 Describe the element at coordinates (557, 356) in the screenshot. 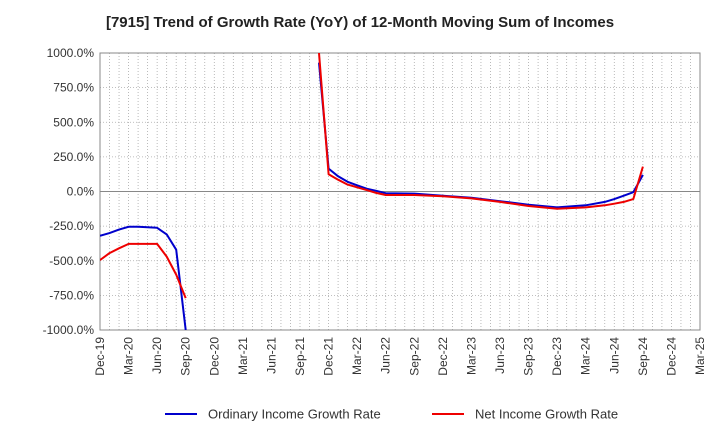

I see `x-tick-label: Dec-23` at that location.